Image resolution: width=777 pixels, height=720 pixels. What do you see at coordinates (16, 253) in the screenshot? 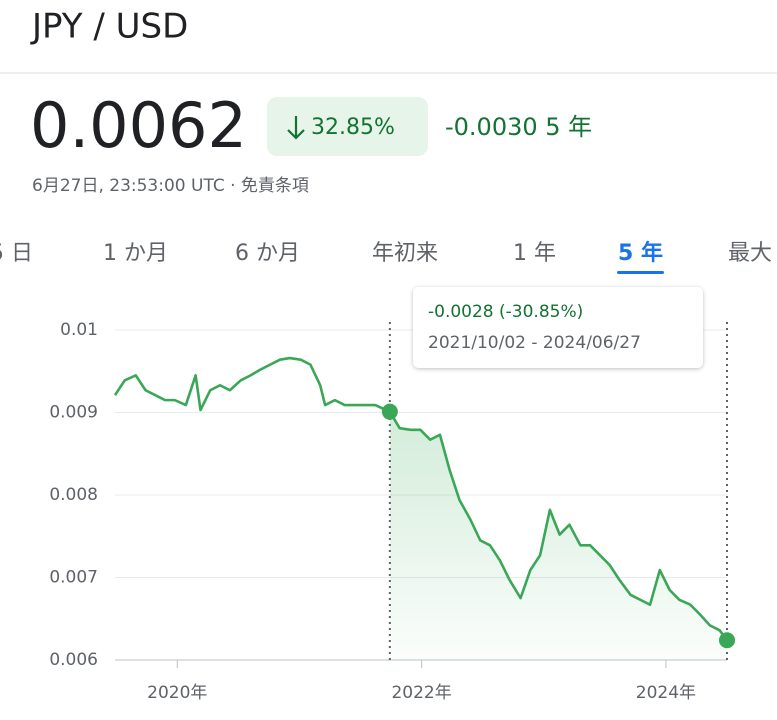
I see `range-tab: 5 日` at bounding box center [16, 253].